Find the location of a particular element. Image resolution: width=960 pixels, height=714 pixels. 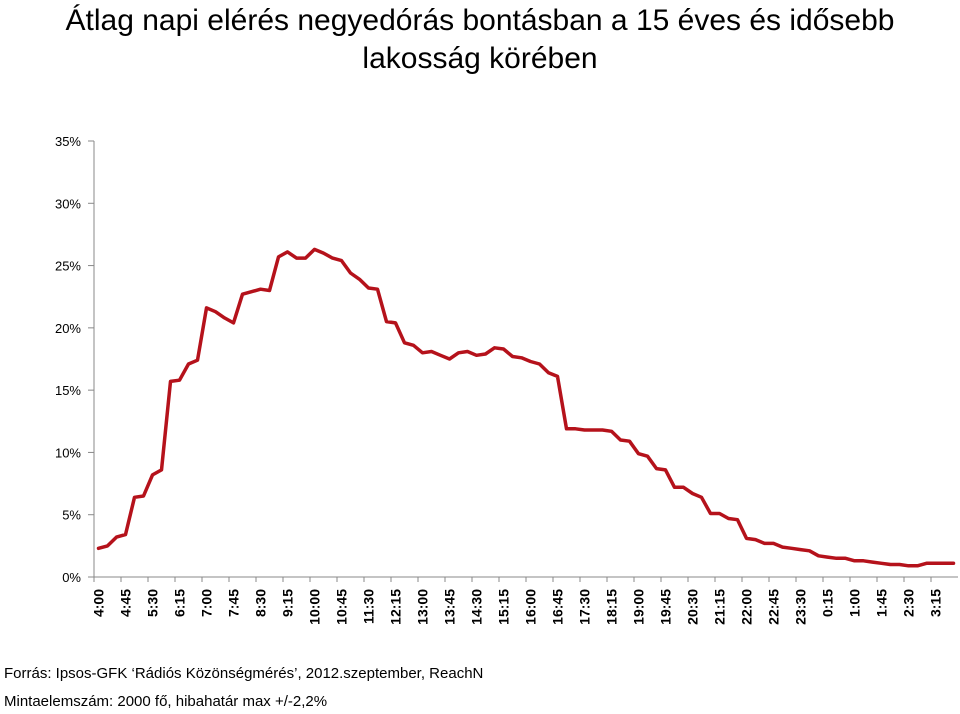

x-tick-label: 14:30 is located at coordinates (477, 607).